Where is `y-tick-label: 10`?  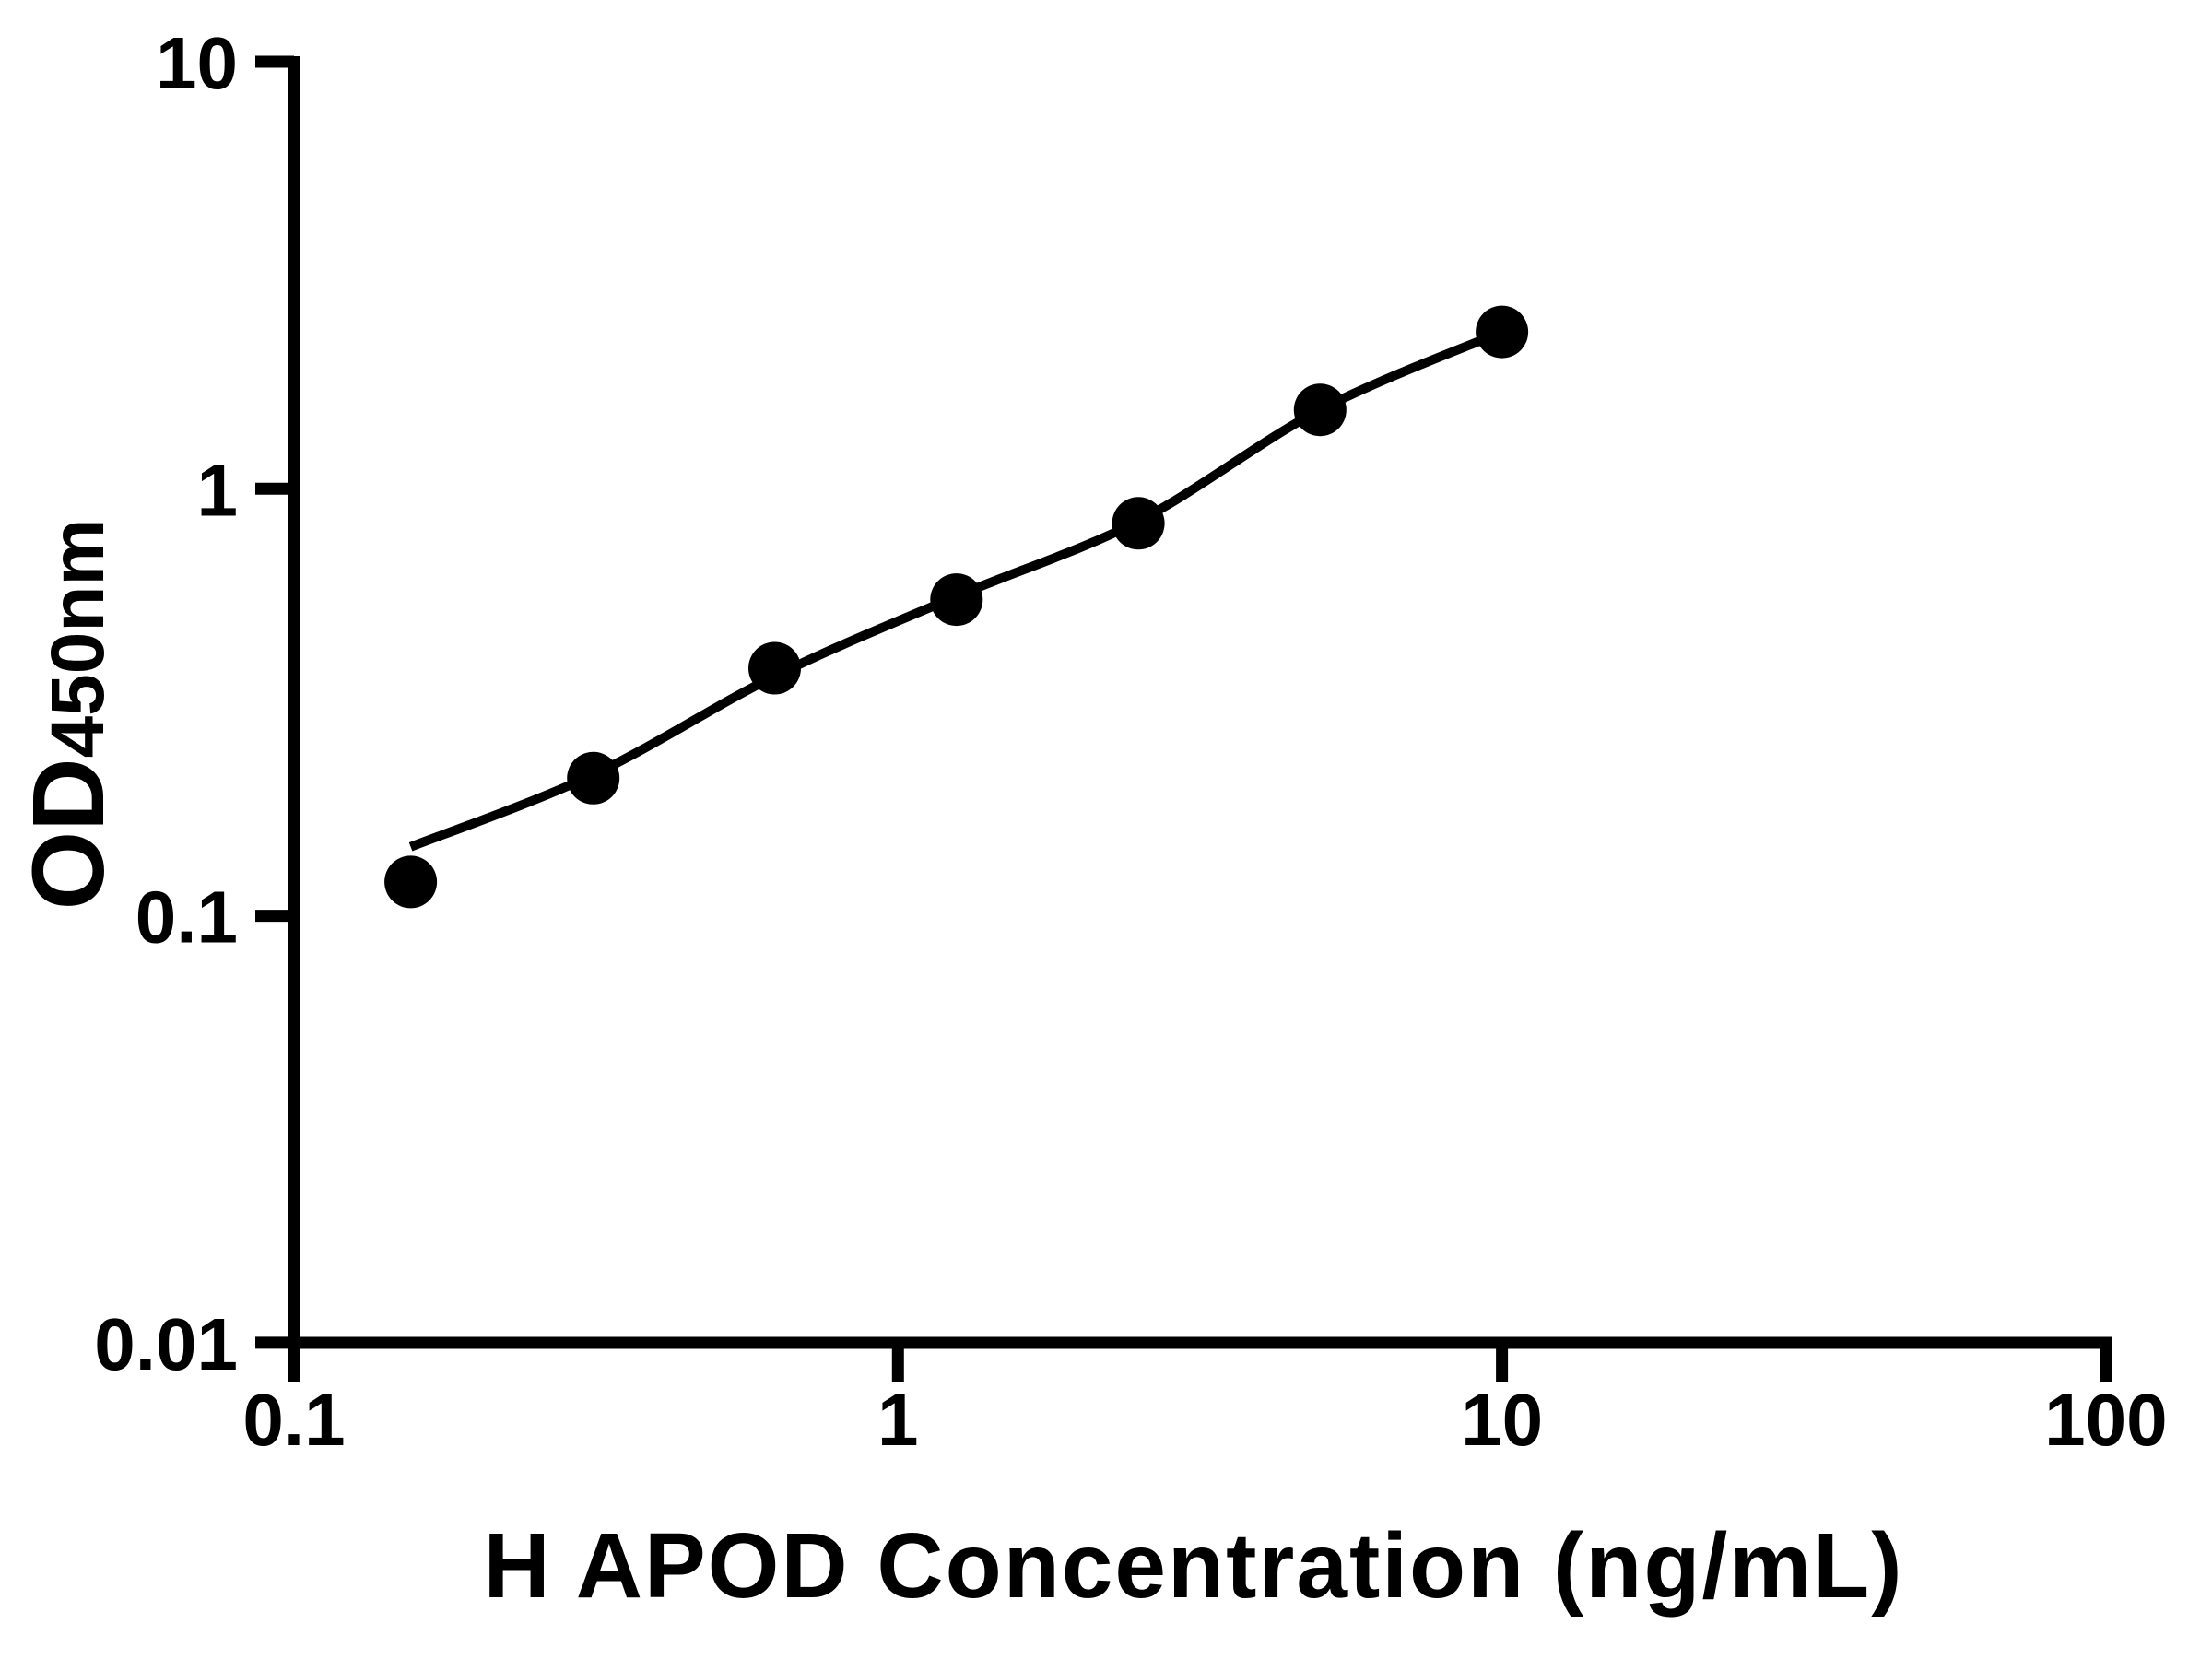 y-tick-label: 10 is located at coordinates (197, 63).